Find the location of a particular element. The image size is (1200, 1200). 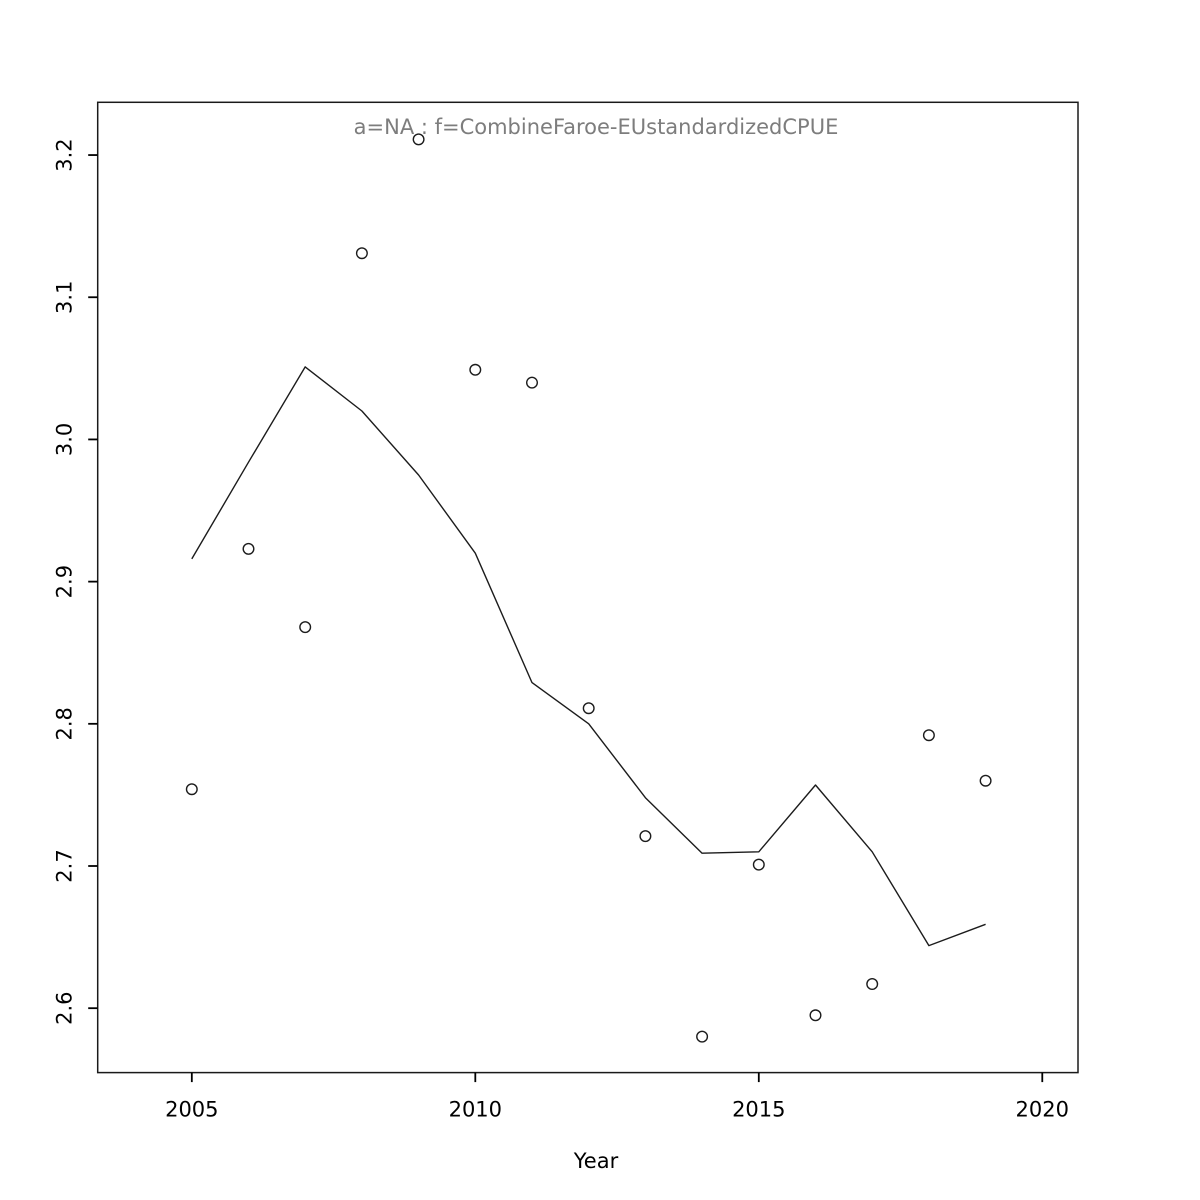

data-point-2009 is located at coordinates (418, 139).